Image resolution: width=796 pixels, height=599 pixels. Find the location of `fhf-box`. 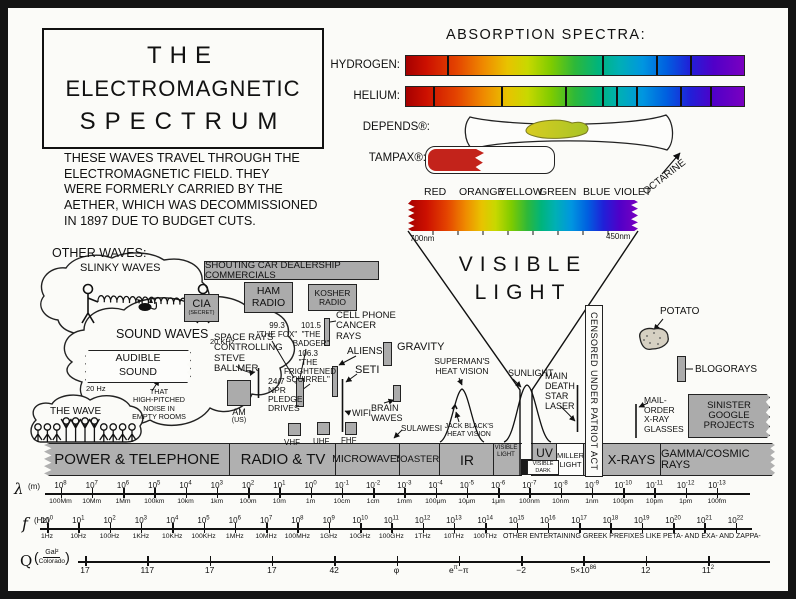

fhf-box is located at coordinates (351, 428).